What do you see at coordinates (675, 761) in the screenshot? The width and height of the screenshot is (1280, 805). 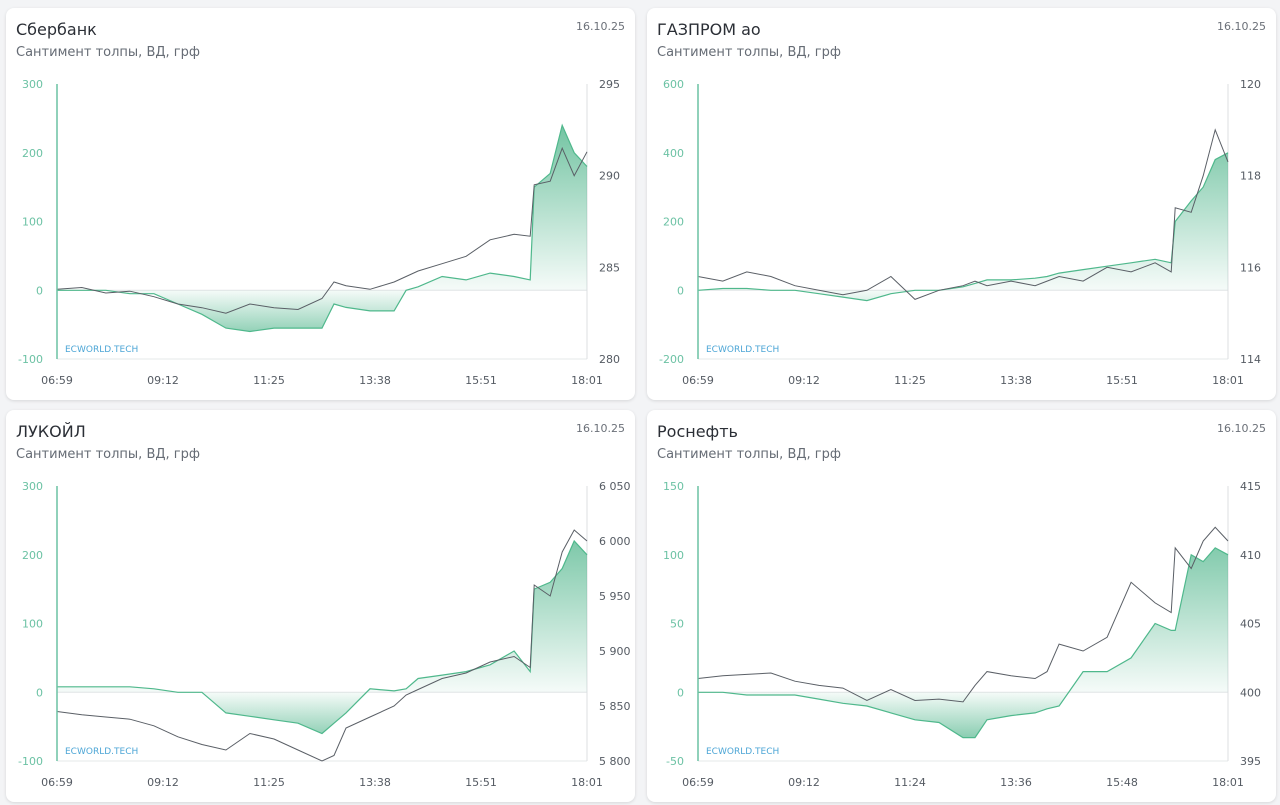 I see `left-tick-label: -50` at bounding box center [675, 761].